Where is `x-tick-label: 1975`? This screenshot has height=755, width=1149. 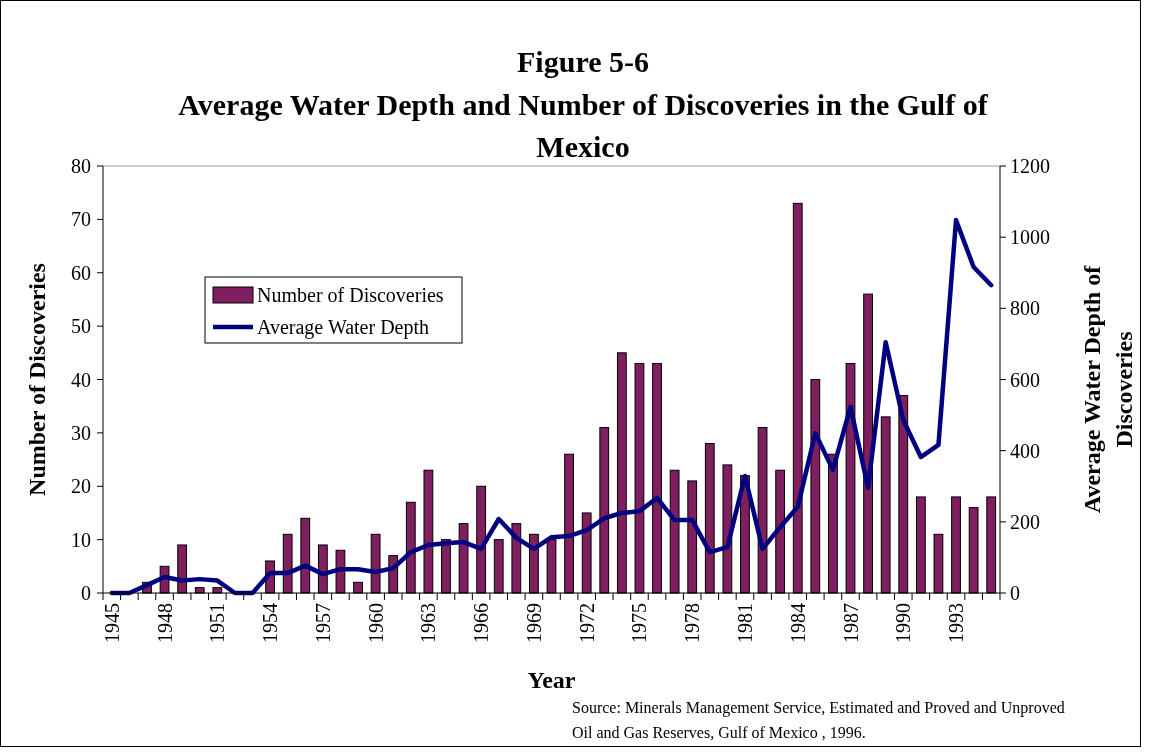
x-tick-label: 1975 is located at coordinates (639, 623).